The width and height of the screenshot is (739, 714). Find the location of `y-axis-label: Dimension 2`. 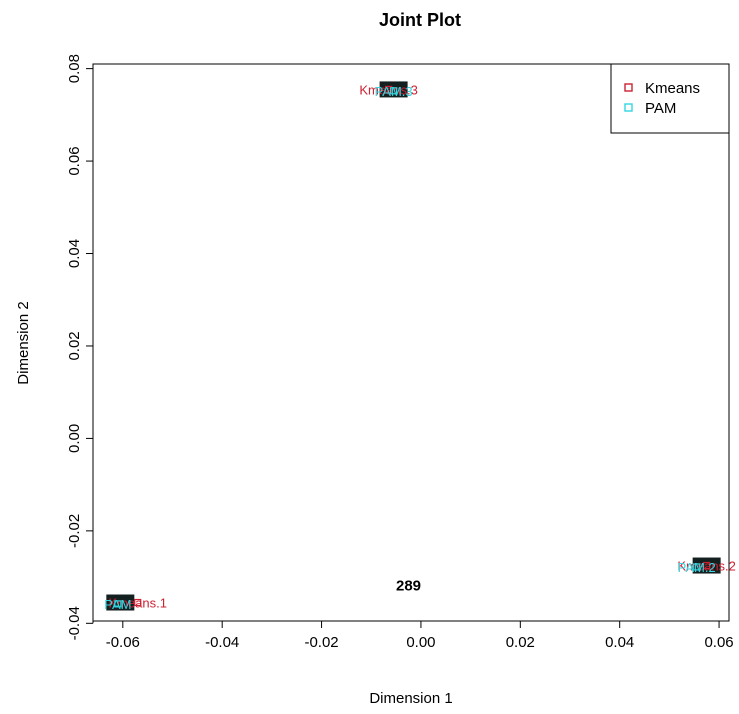

y-axis-label: Dimension 2 is located at coordinates (23, 342).